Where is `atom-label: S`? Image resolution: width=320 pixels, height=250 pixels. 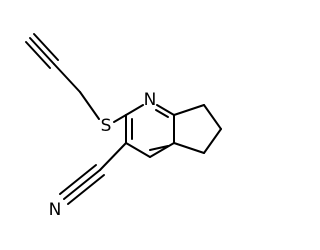 atom-label: S is located at coordinates (106, 126).